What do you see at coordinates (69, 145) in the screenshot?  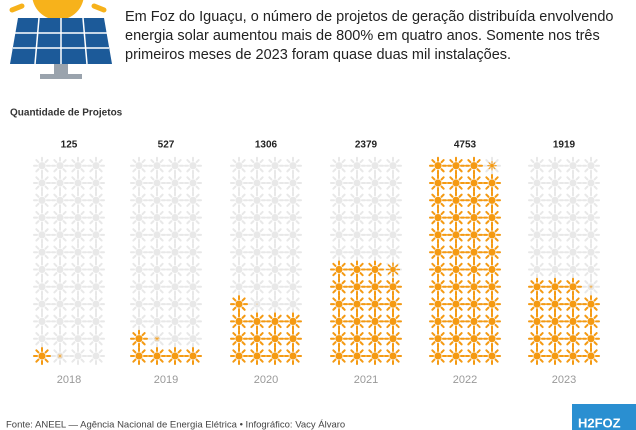 I see `value-label: 125` at bounding box center [69, 145].